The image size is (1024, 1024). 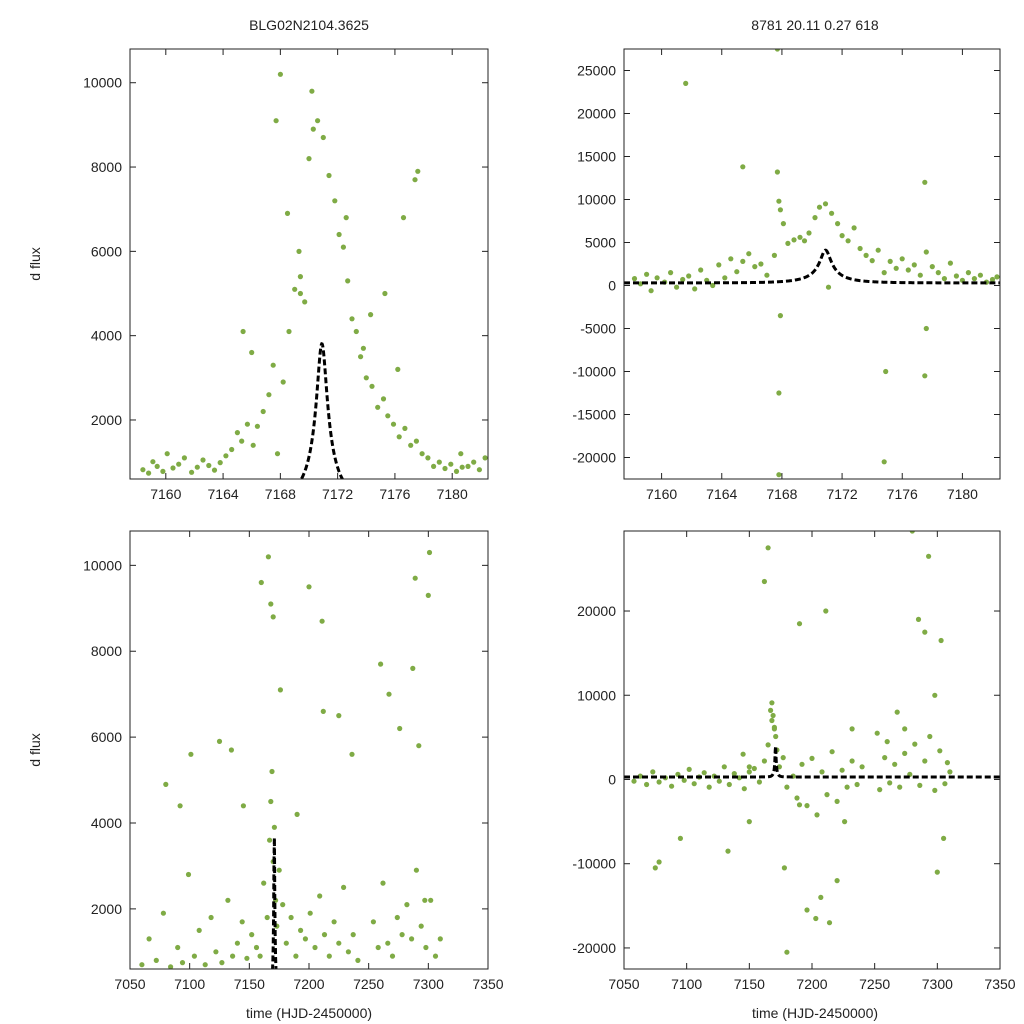 I want to click on y-tick-label: -15000, so click(x=594, y=415).